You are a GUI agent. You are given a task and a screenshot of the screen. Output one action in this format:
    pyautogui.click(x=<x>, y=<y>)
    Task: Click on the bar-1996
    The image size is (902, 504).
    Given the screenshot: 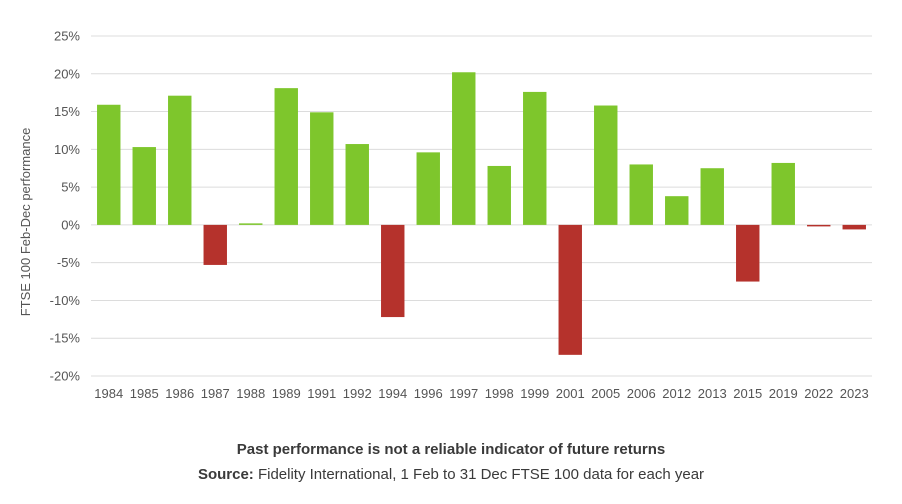 What is the action you would take?
    pyautogui.click(x=428, y=188)
    